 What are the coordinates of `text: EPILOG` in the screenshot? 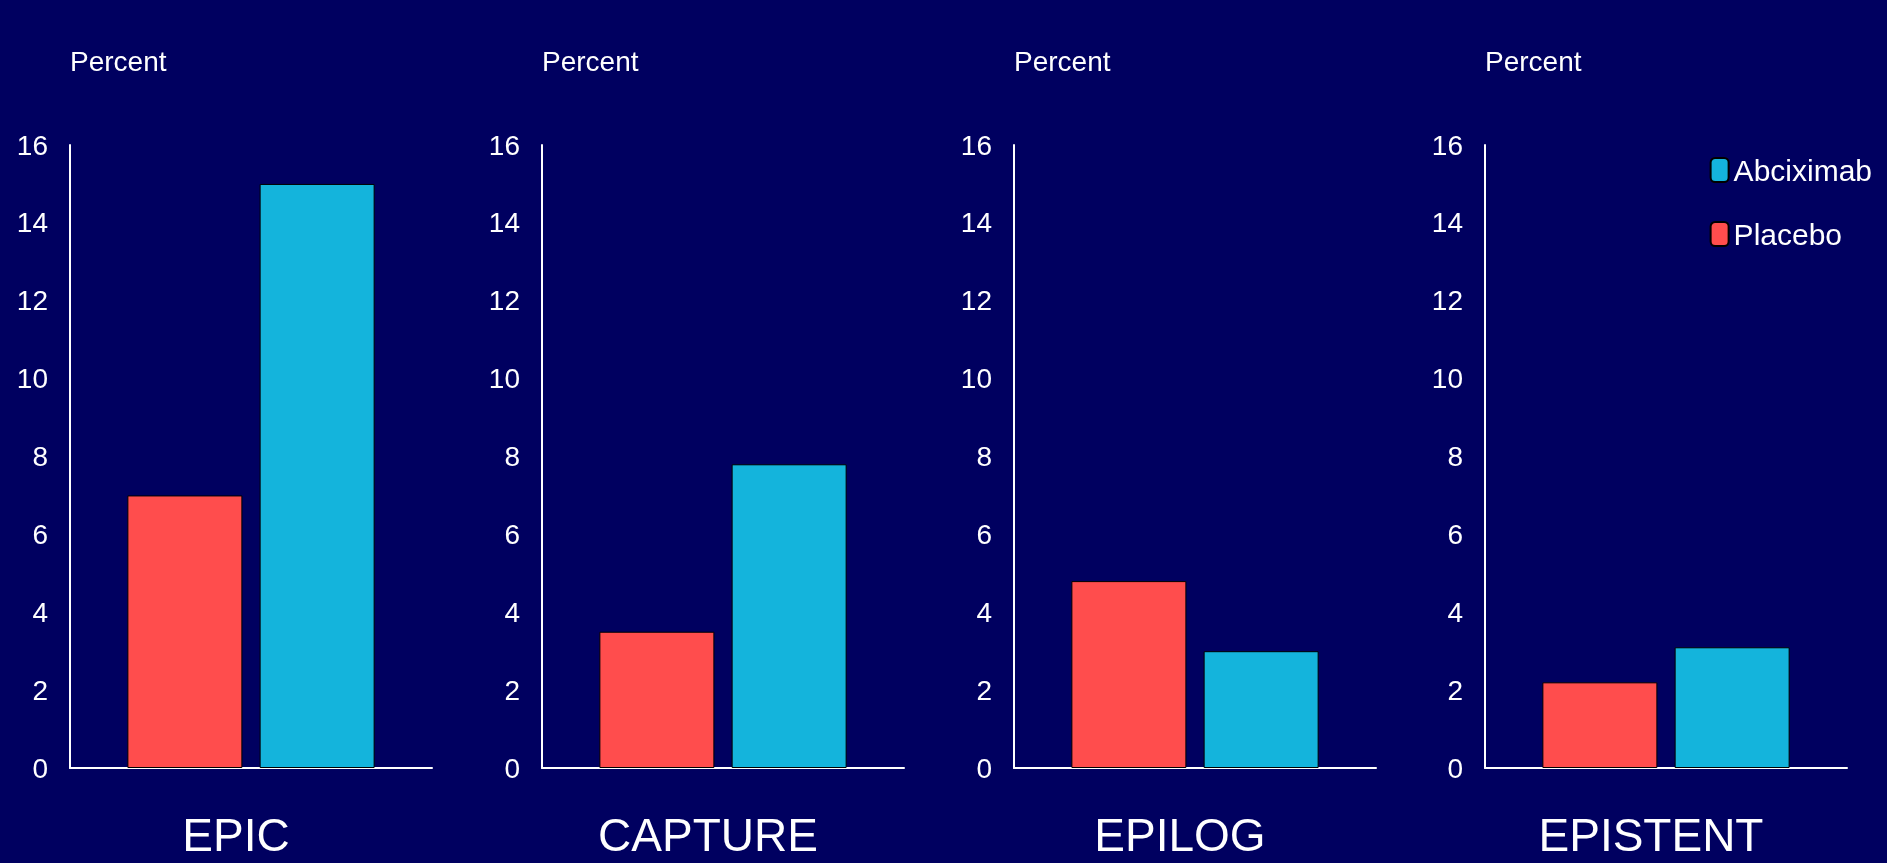 It's located at (1179, 835).